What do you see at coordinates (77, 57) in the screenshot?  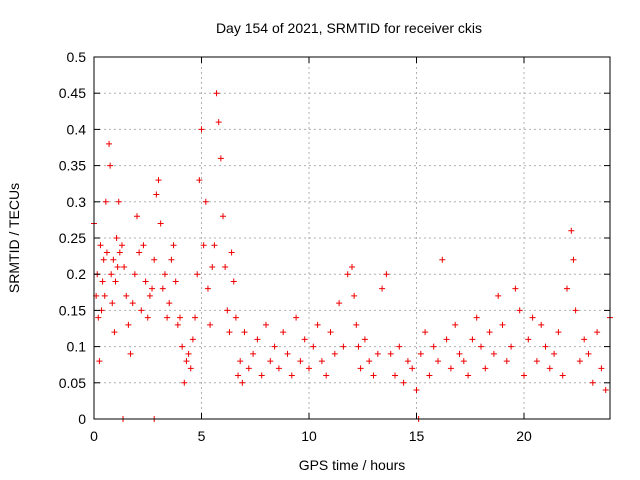 I see `y-tick-label: 0.5` at bounding box center [77, 57].